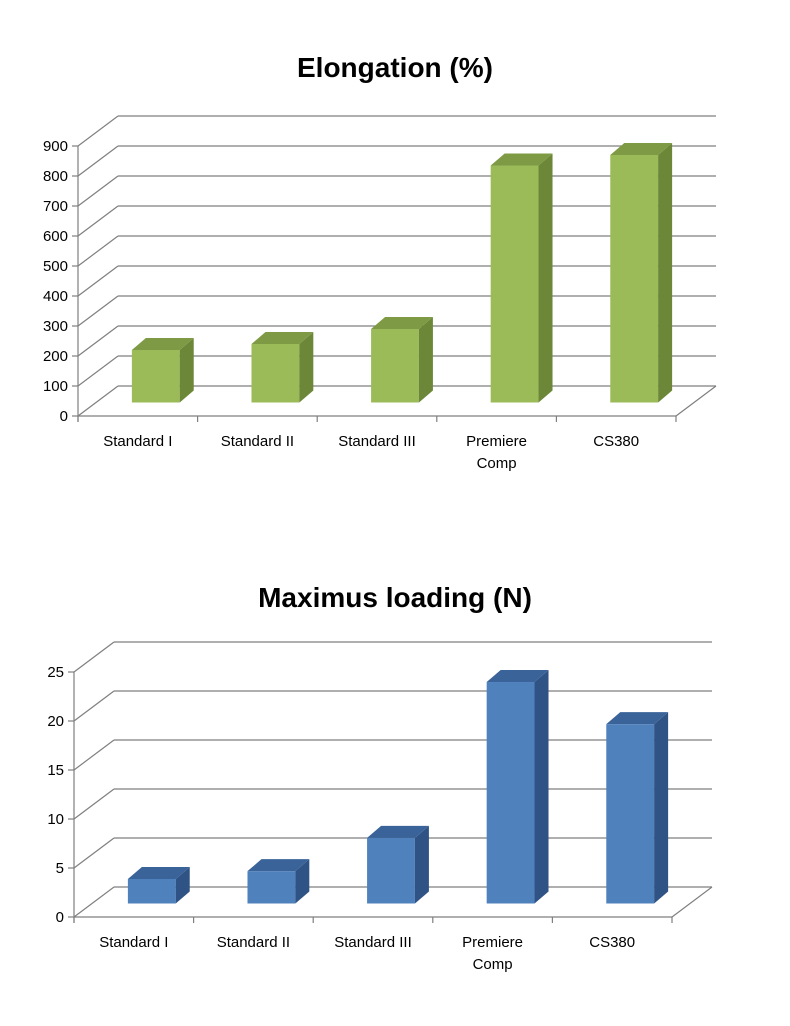  Describe the element at coordinates (55, 236) in the screenshot. I see `y-tick-label: 600` at that location.